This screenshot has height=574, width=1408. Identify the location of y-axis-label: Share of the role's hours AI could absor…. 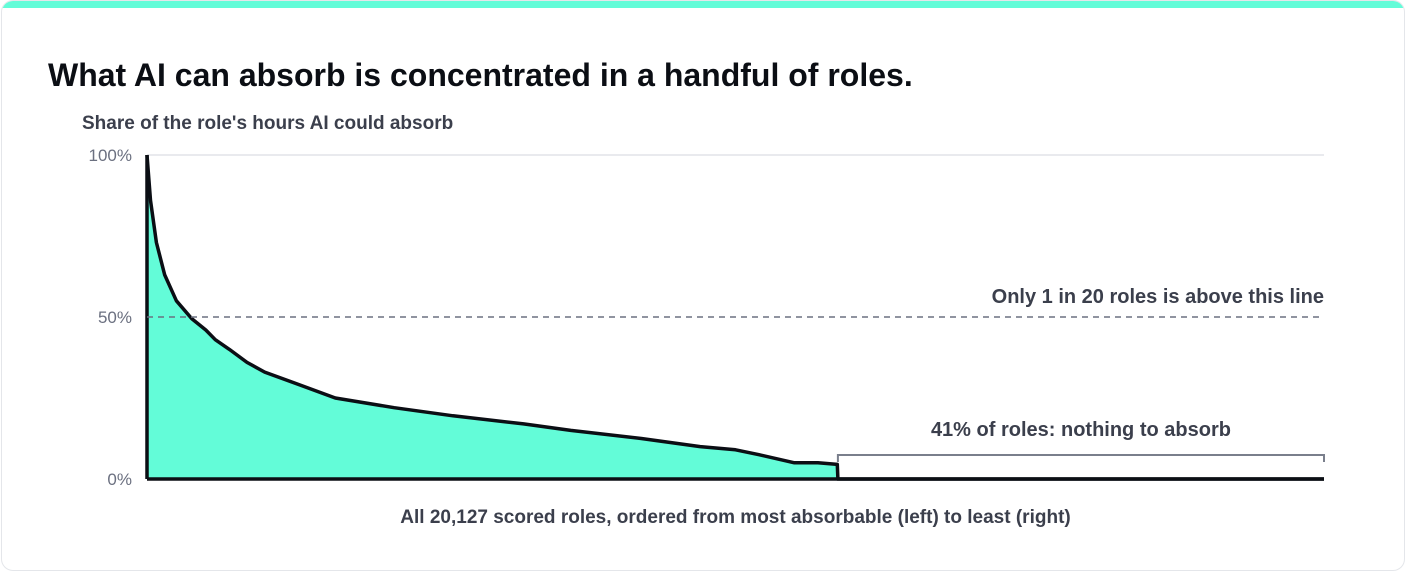
(267, 123).